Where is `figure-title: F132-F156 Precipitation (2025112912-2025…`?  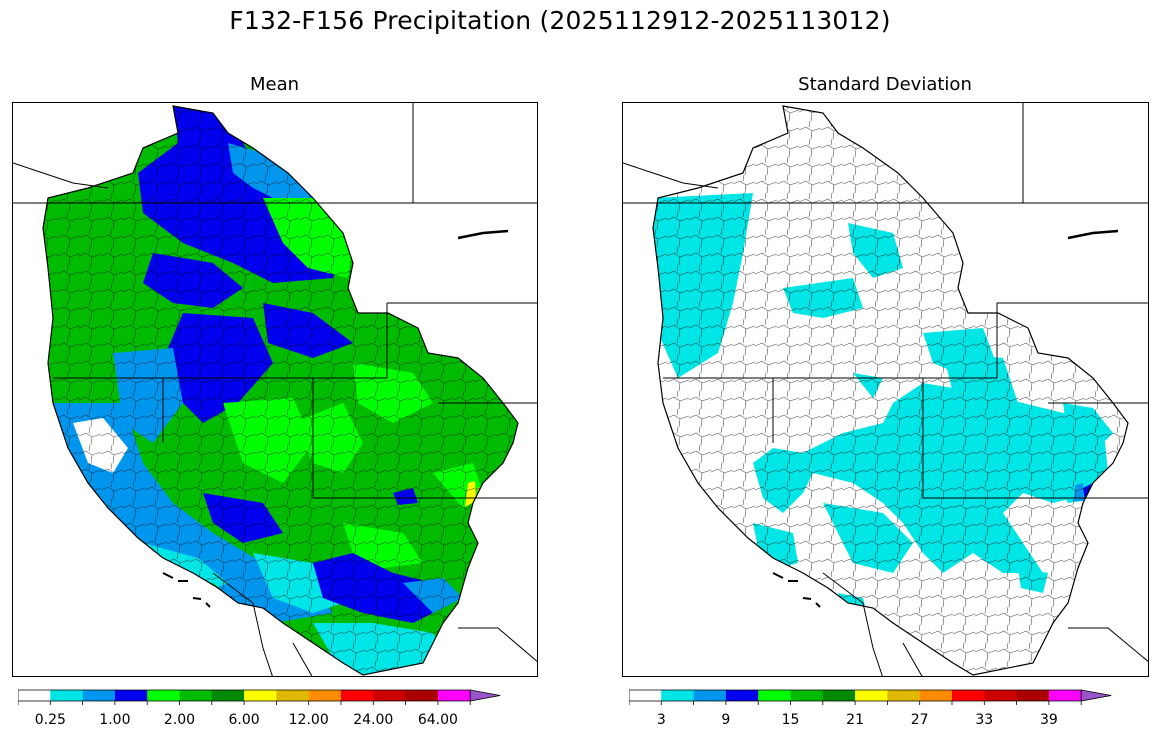
figure-title: F132-F156 Precipitation (2025112912-2025… is located at coordinates (560, 20).